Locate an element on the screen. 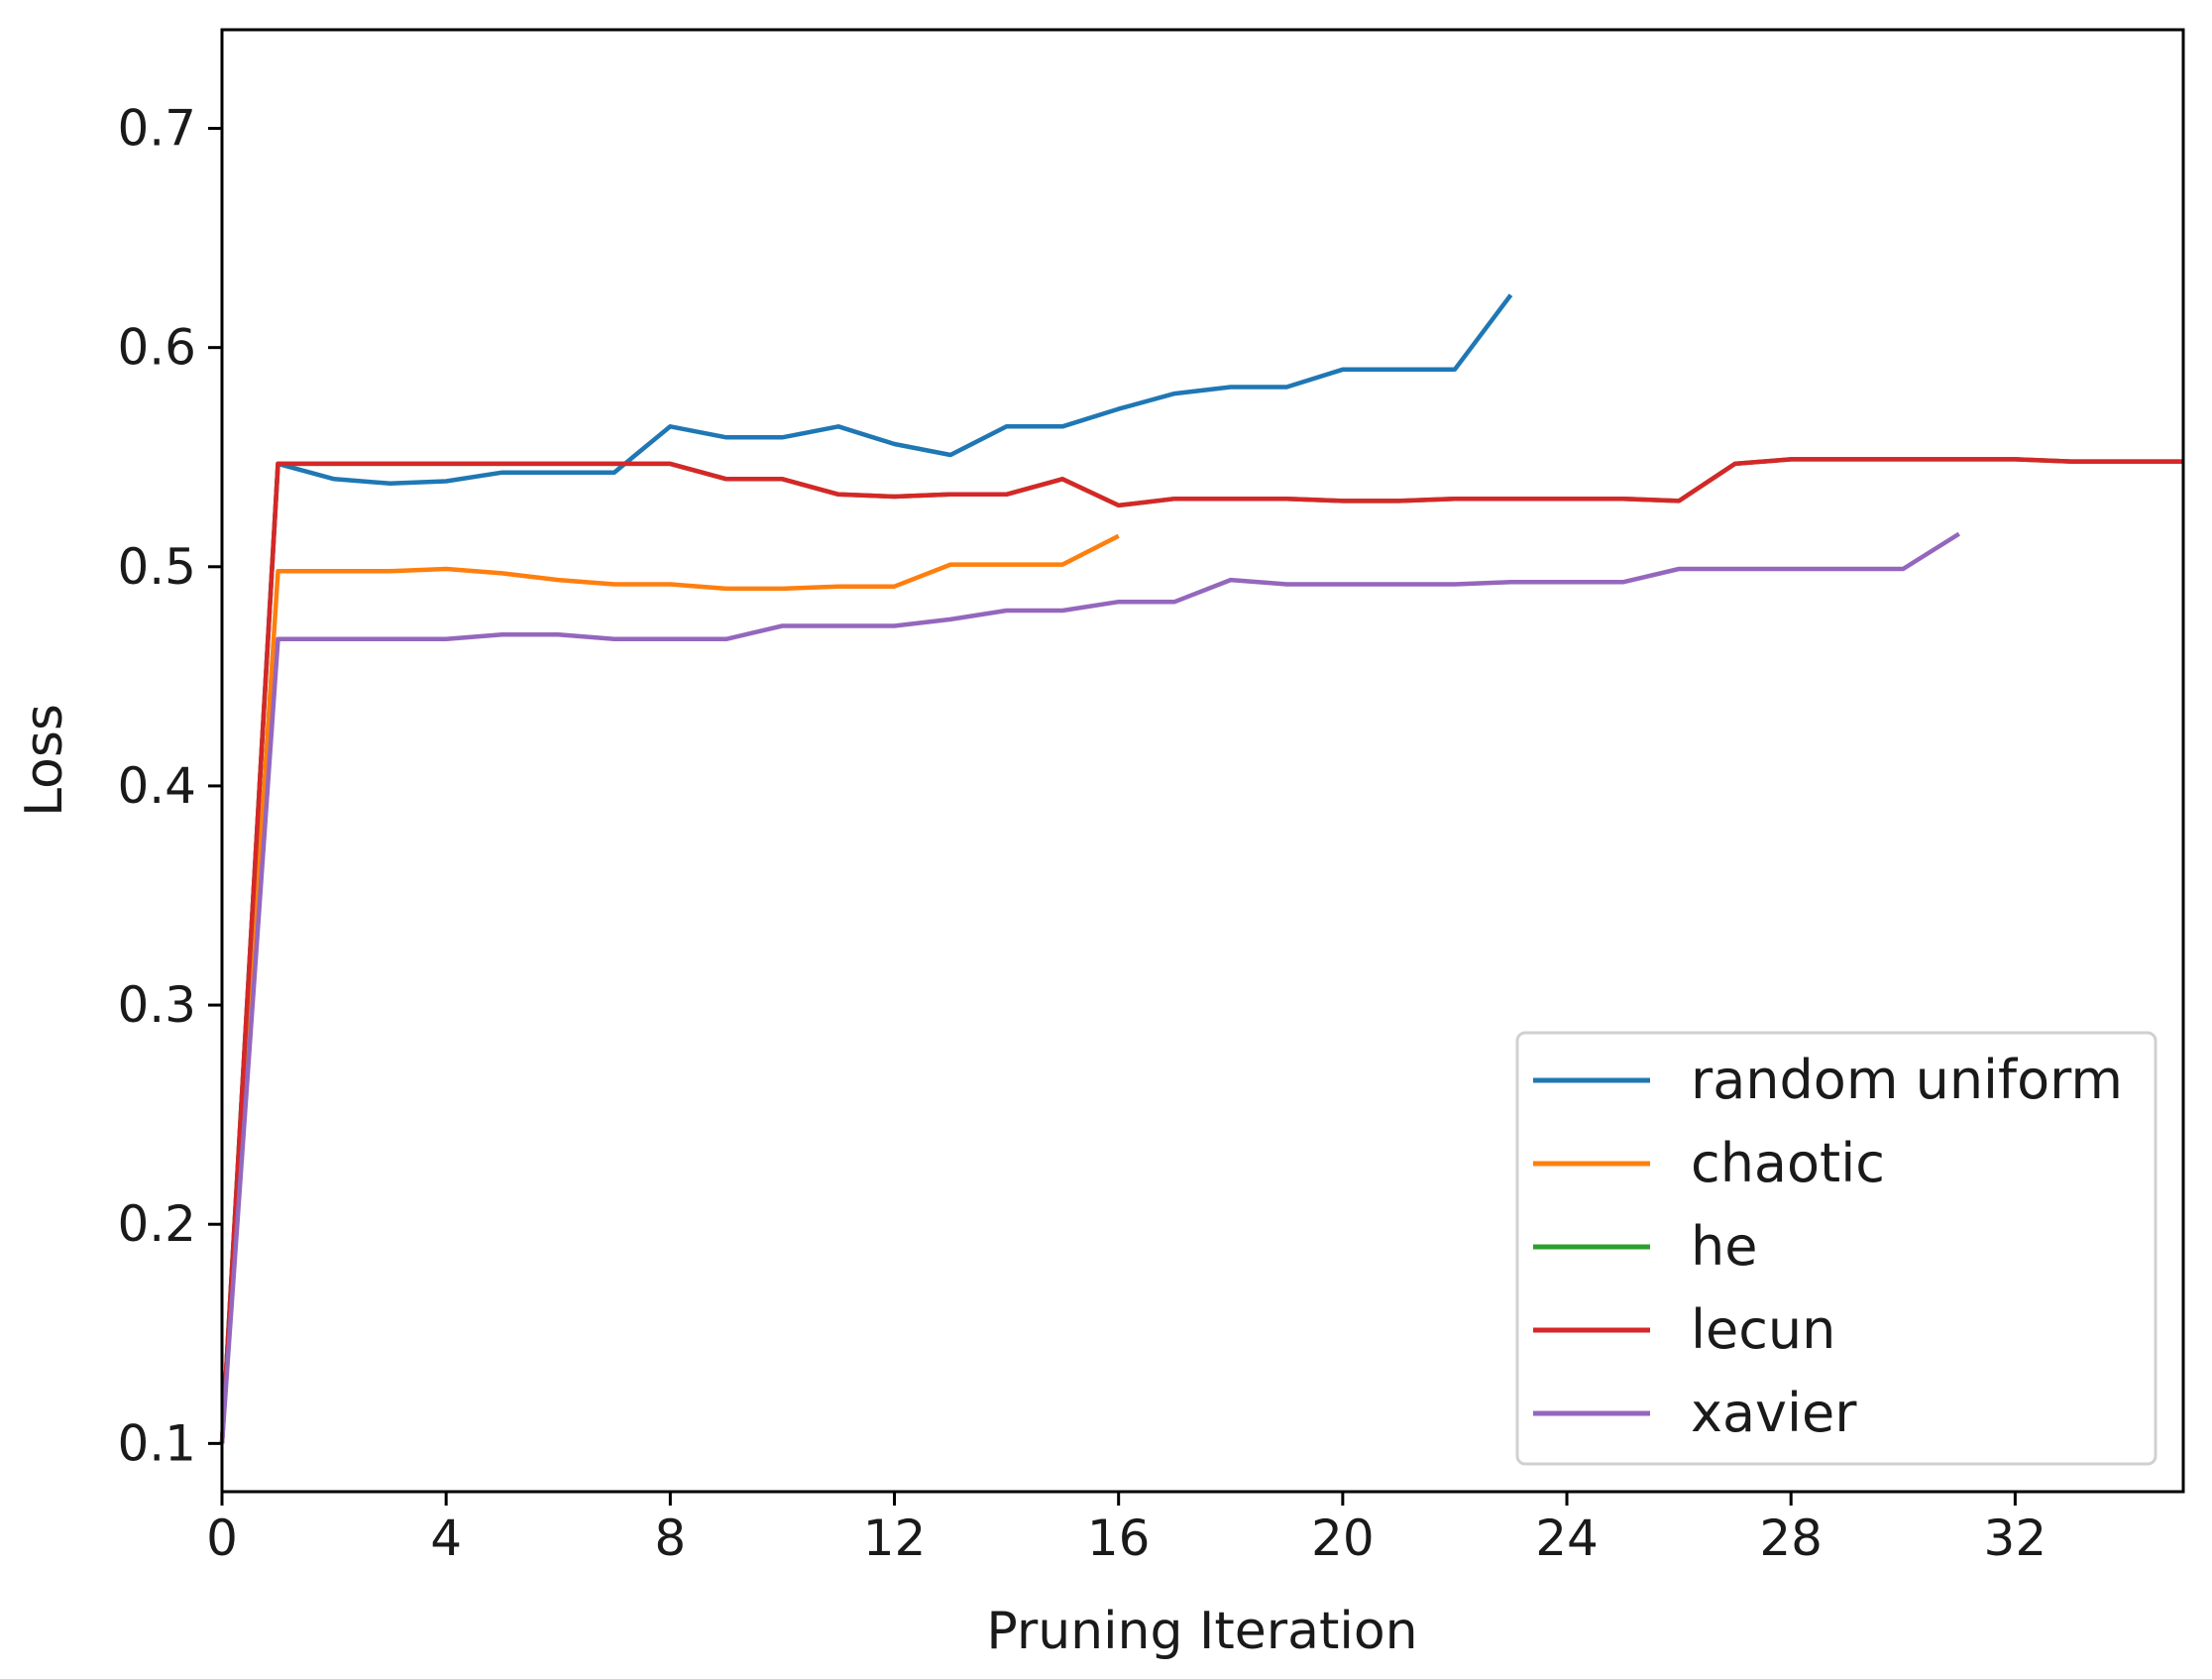 The image size is (2212, 1679). y-tick-label: 0.7 is located at coordinates (156, 129).